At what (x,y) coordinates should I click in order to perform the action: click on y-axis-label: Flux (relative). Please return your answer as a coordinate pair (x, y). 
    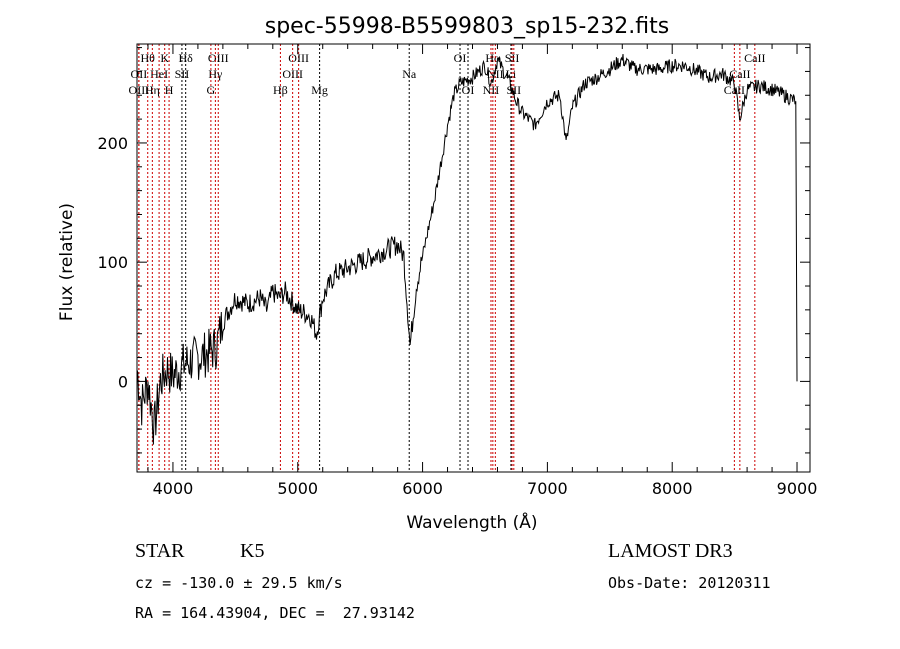
    Looking at the image, I should click on (67, 262).